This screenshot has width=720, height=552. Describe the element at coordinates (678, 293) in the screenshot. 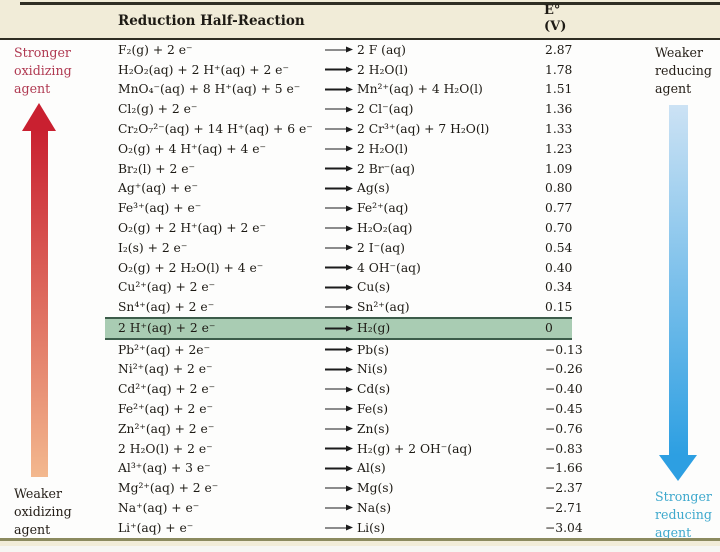

I see `reducing-strength-down-arrow-icon` at that location.